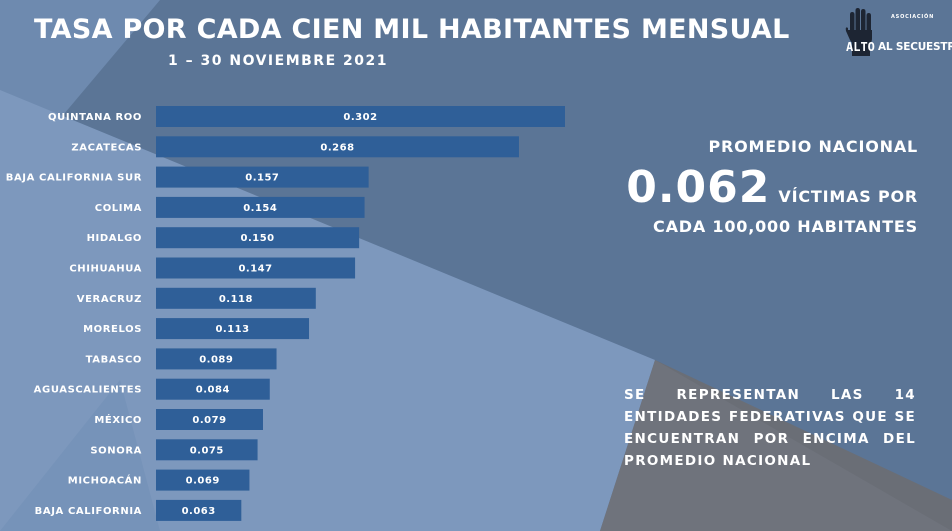  Describe the element at coordinates (913, 17) in the screenshot. I see `logo-small-text: ASOCIACIÓN` at that location.